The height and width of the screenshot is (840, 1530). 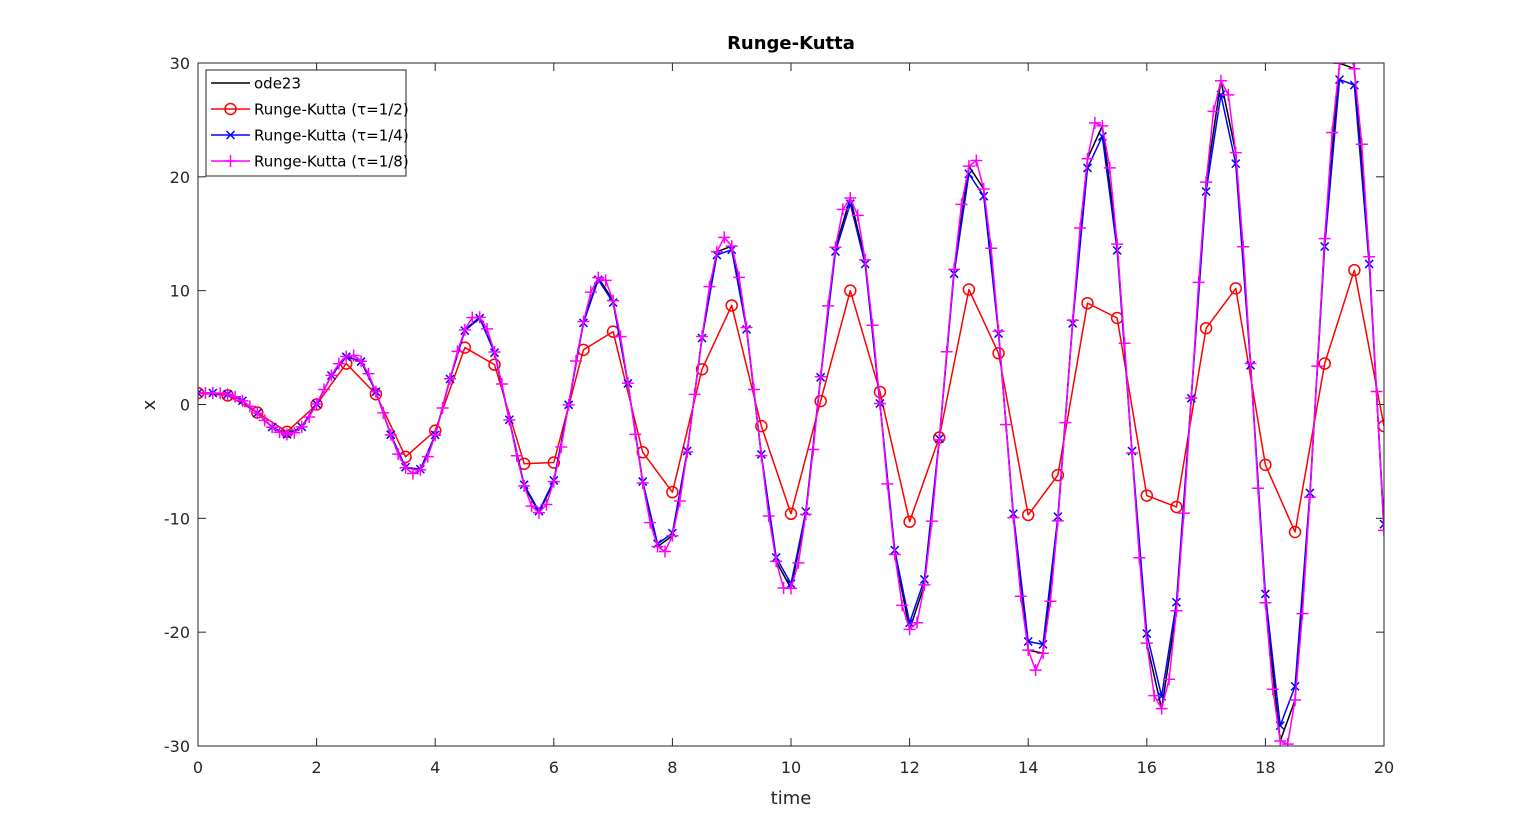 What do you see at coordinates (1265, 767) in the screenshot?
I see `x-tick-label: 18` at bounding box center [1265, 767].